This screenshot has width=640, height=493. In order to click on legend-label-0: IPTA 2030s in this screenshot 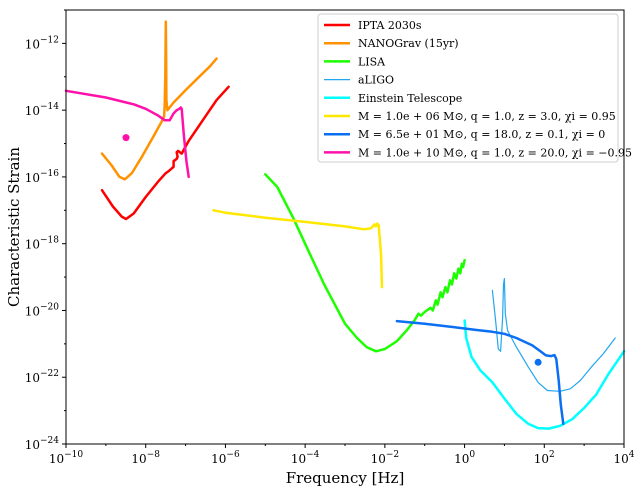, I will do `click(390, 25)`.